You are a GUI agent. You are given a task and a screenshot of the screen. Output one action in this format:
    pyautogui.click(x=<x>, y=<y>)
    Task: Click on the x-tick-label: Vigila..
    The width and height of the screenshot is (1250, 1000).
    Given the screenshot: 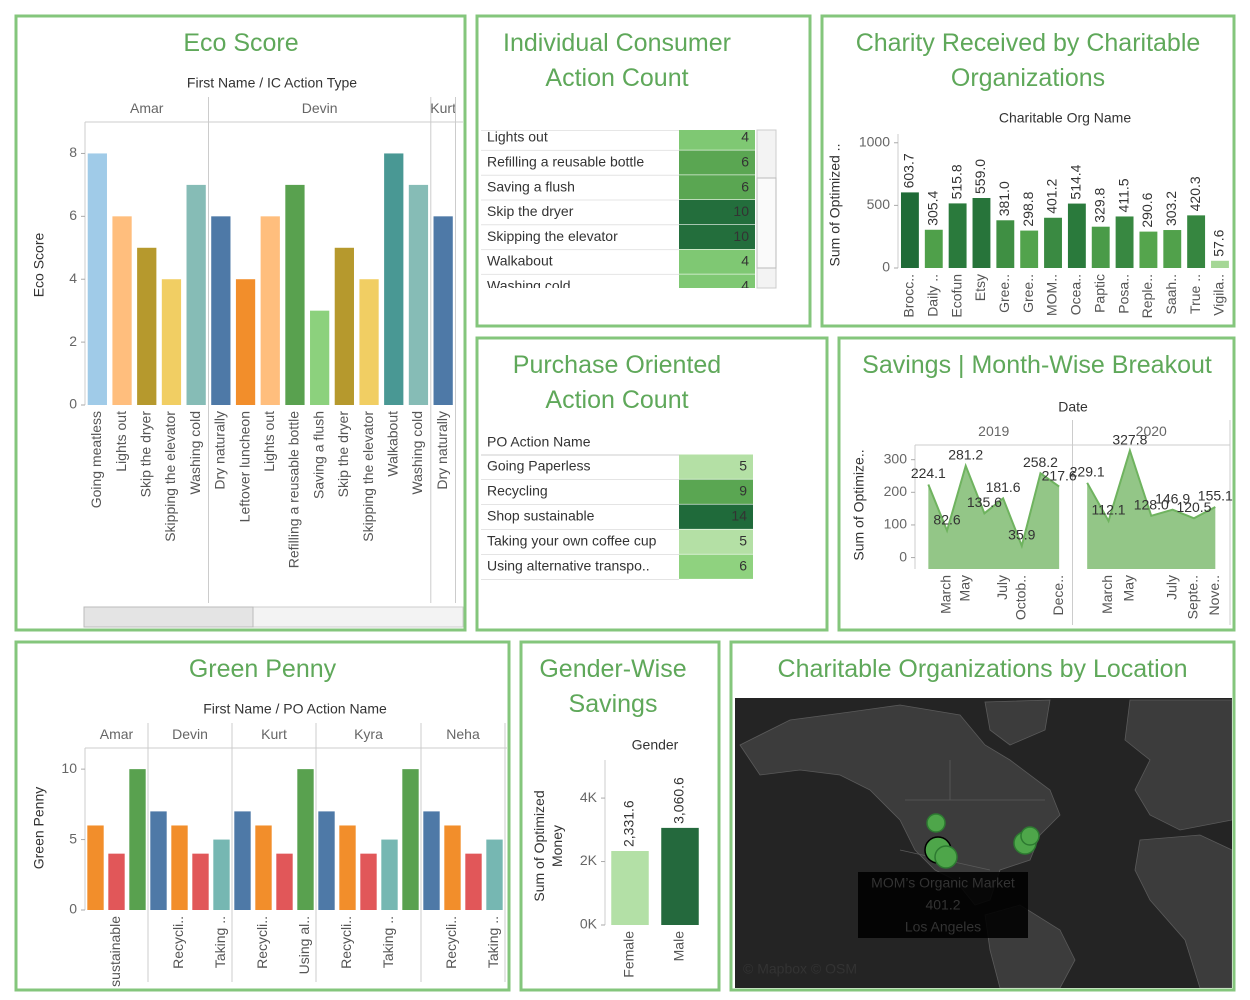 What is the action you would take?
    pyautogui.click(x=1219, y=295)
    